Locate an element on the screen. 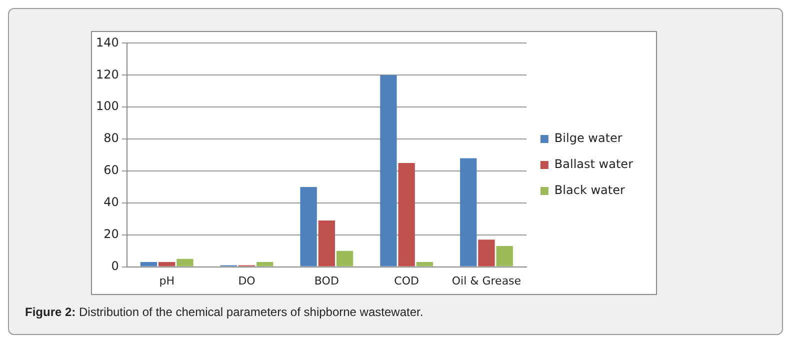 Image resolution: width=791 pixels, height=343 pixels. legend-label: Ballast water is located at coordinates (594, 164).